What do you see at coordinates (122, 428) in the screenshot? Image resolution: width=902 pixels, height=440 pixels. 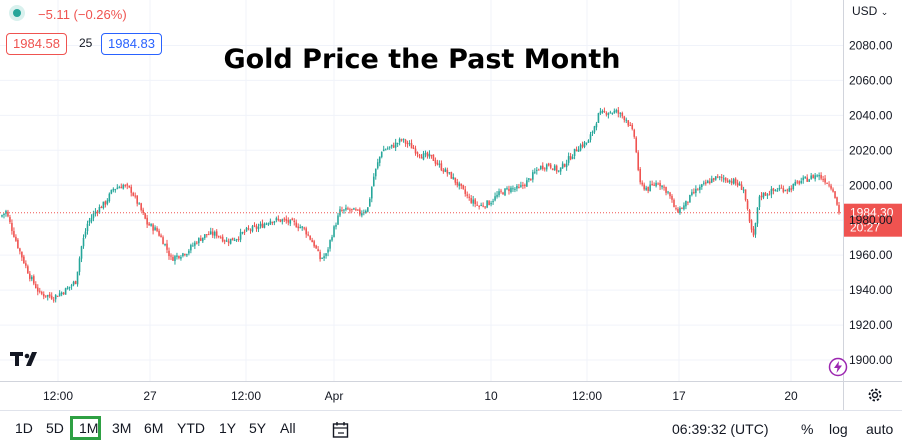 I see `timeframe-3m-button: 3M` at bounding box center [122, 428].